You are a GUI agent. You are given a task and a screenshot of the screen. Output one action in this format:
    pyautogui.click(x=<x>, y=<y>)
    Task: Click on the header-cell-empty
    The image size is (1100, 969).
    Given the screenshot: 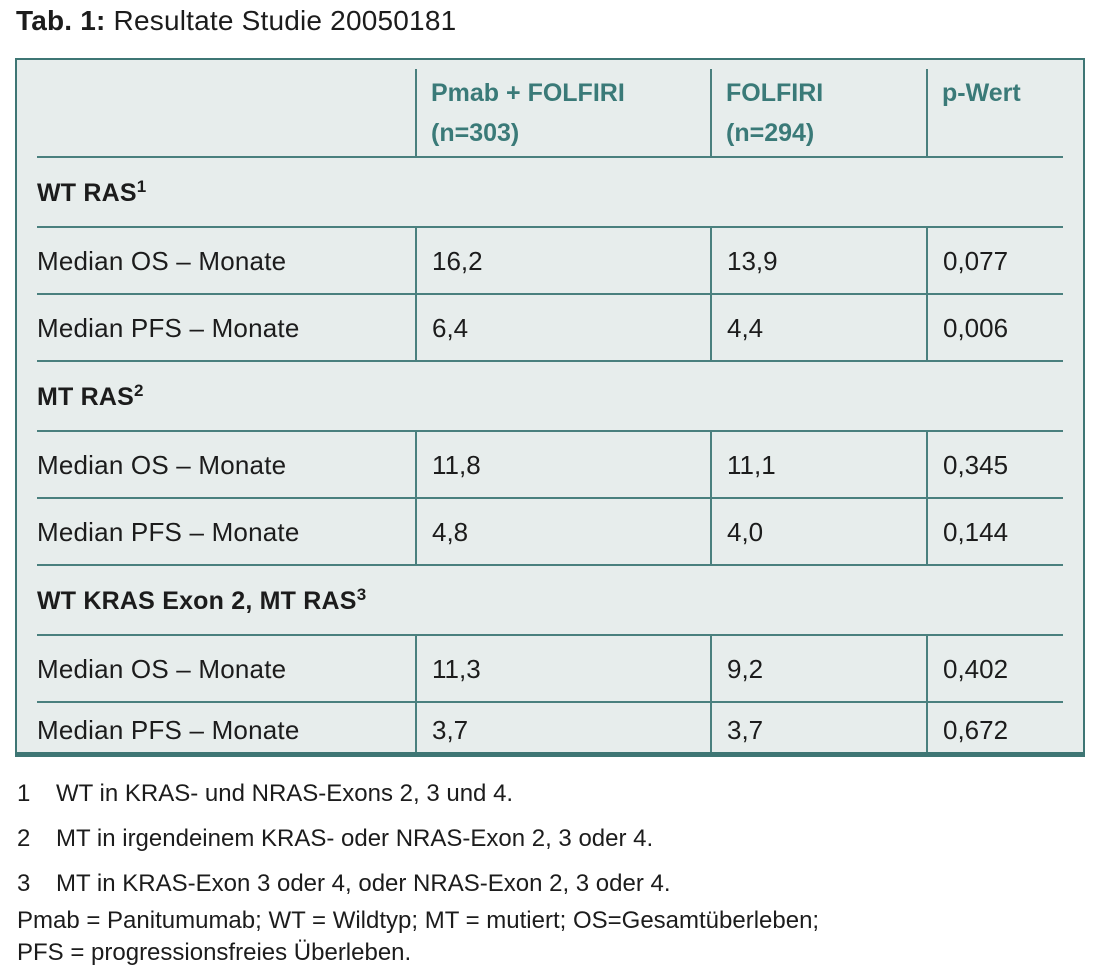 What is the action you would take?
    pyautogui.click(x=216, y=109)
    